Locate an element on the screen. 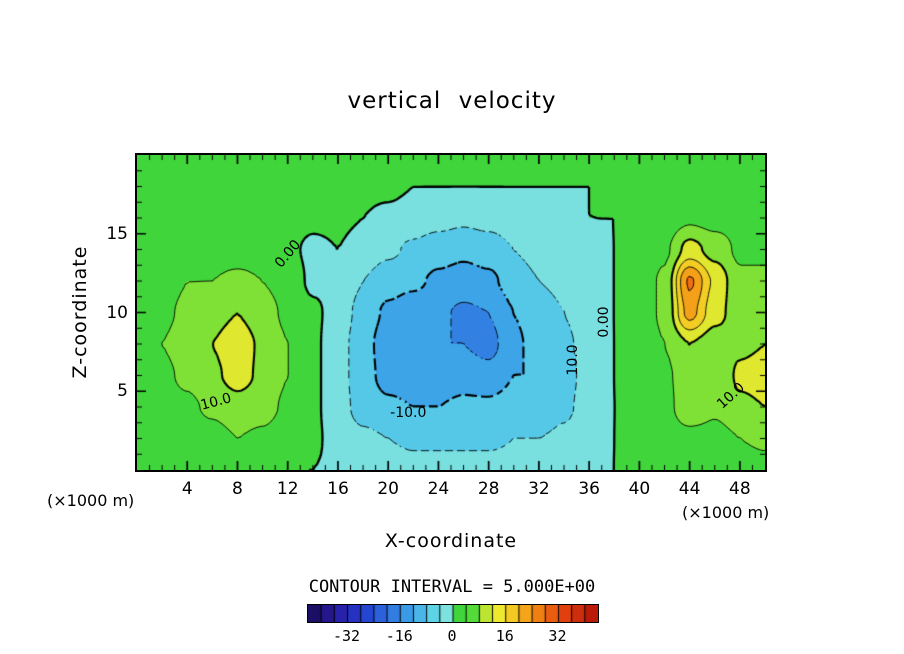 The height and width of the screenshot is (654, 904). x-tick-label: 48 is located at coordinates (740, 489).